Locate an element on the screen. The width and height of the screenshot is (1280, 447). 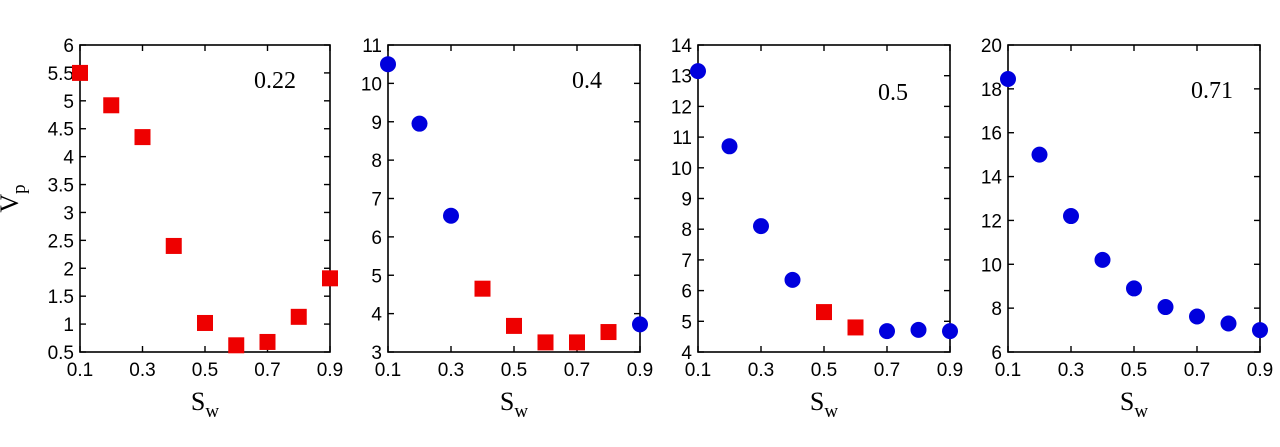
panel-annotation: 0.4 is located at coordinates (587, 81).